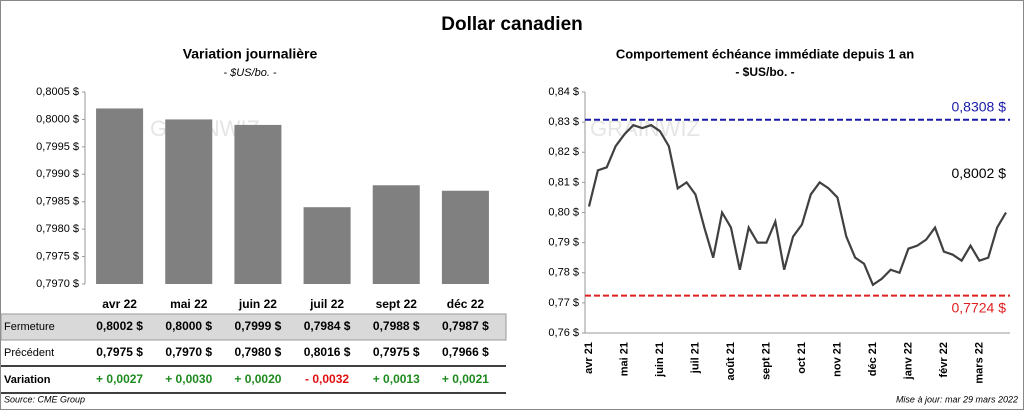 The image size is (1024, 410). What do you see at coordinates (57, 256) in the screenshot?
I see `y-tick-label: 0,7975 $` at bounding box center [57, 256].